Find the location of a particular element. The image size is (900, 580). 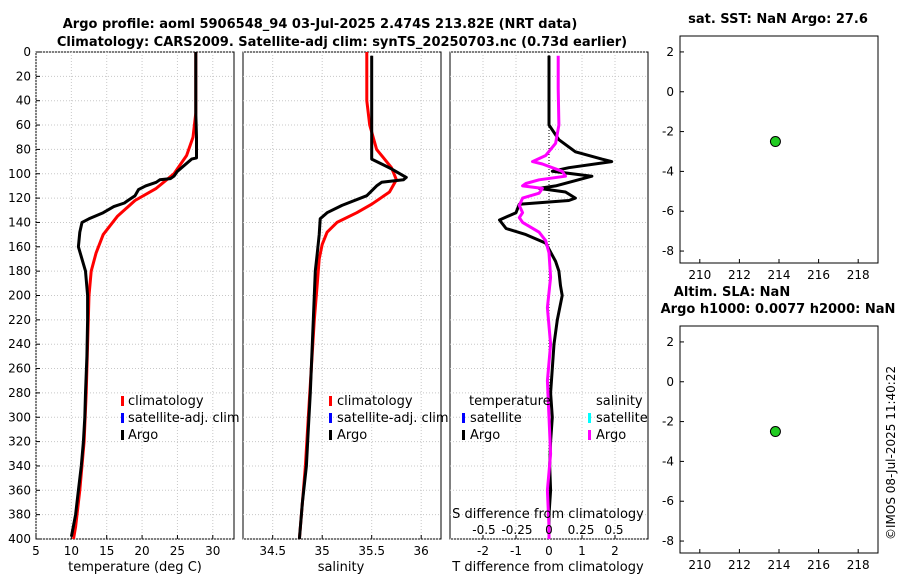

difference-legend-t-argo: Argo is located at coordinates (485, 435).